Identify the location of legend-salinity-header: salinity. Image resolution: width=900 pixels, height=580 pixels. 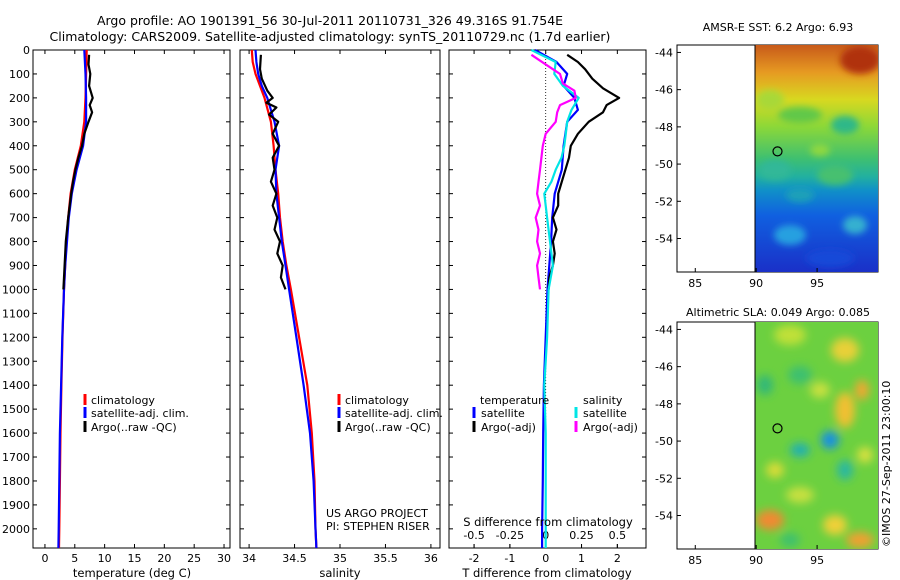
(603, 400).